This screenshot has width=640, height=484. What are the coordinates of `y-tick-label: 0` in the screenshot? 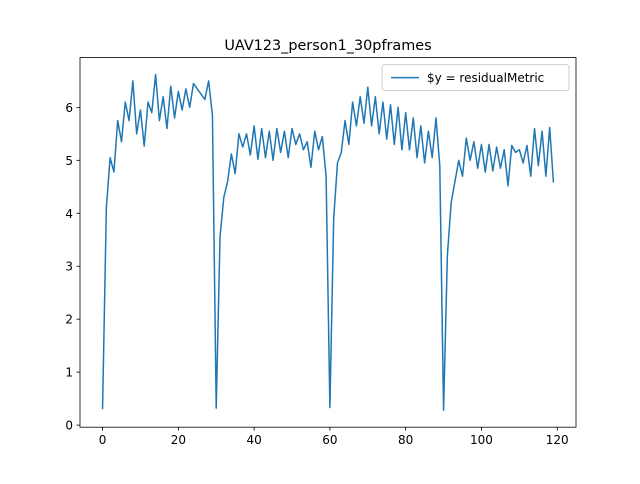 It's located at (69, 426).